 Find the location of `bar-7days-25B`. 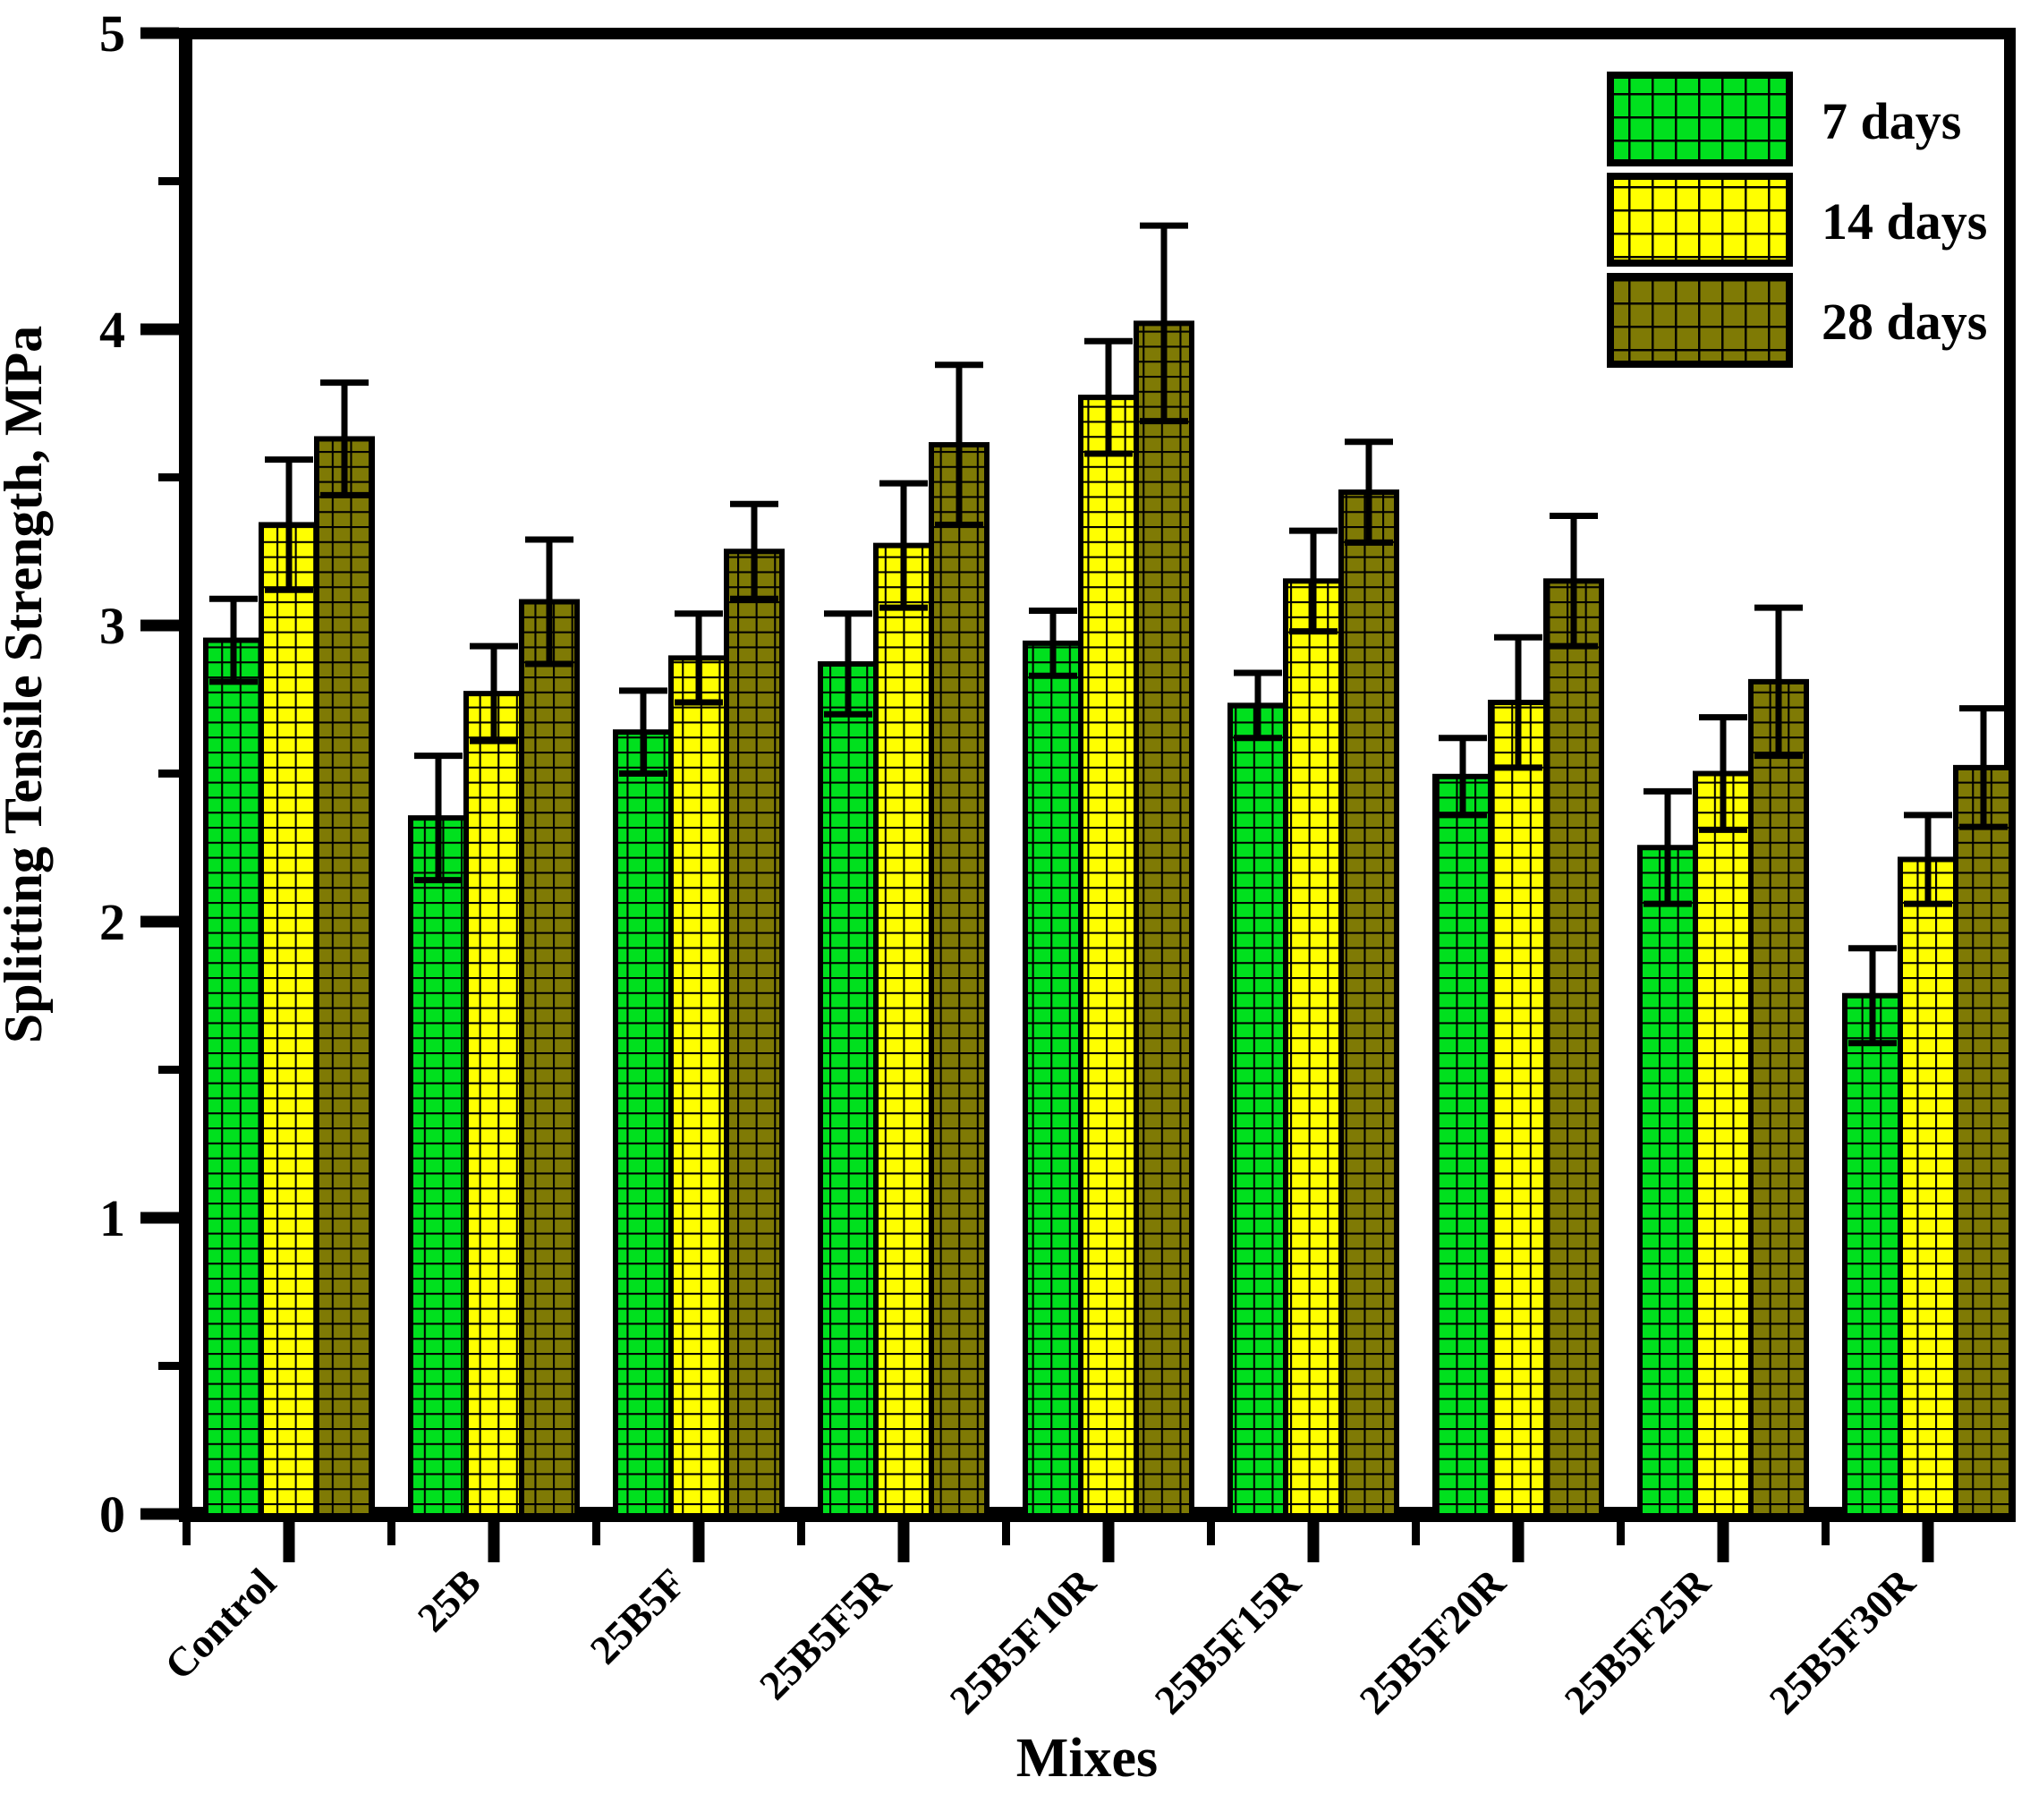

bar-7days-25B is located at coordinates (438, 1166).